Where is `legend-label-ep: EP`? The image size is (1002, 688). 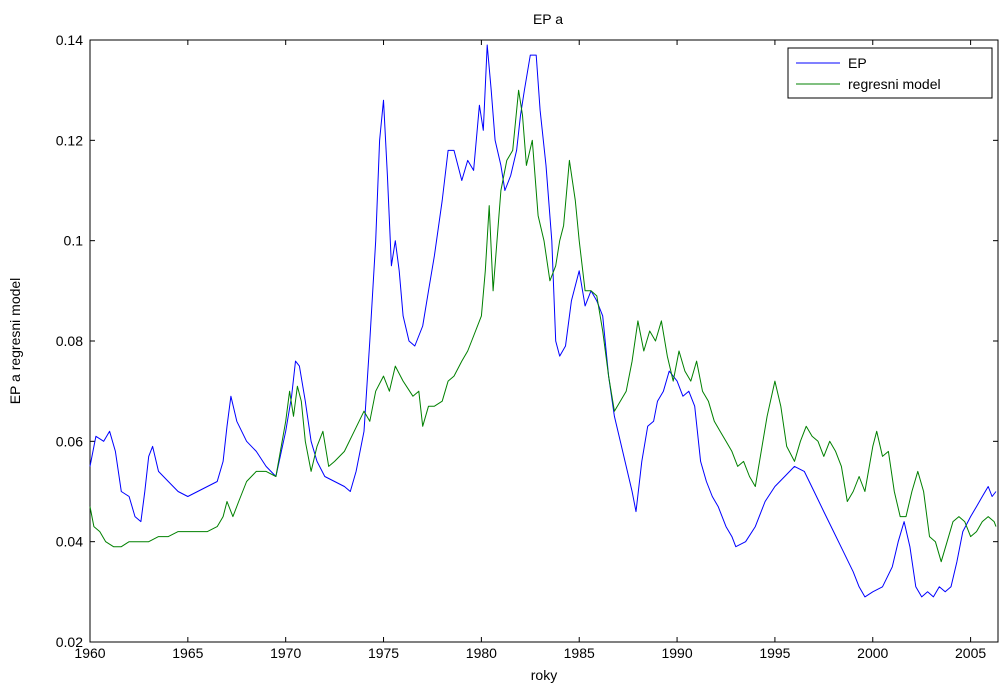
legend-label-ep: EP is located at coordinates (857, 63).